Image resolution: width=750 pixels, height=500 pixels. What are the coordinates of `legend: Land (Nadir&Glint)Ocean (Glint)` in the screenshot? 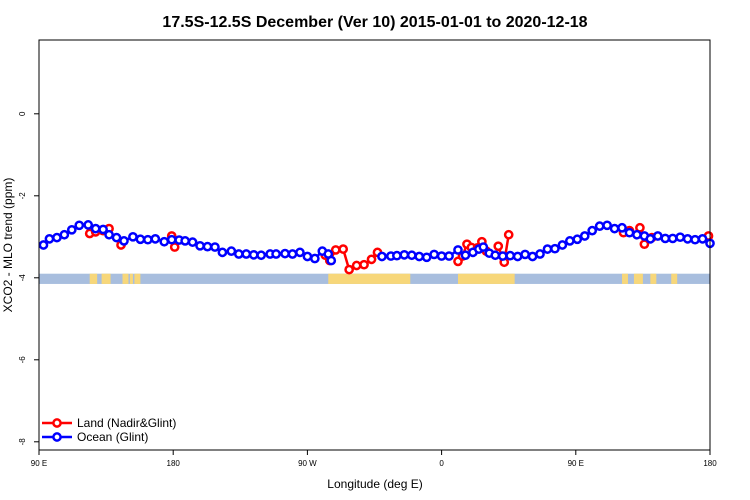 It's located at (109, 430).